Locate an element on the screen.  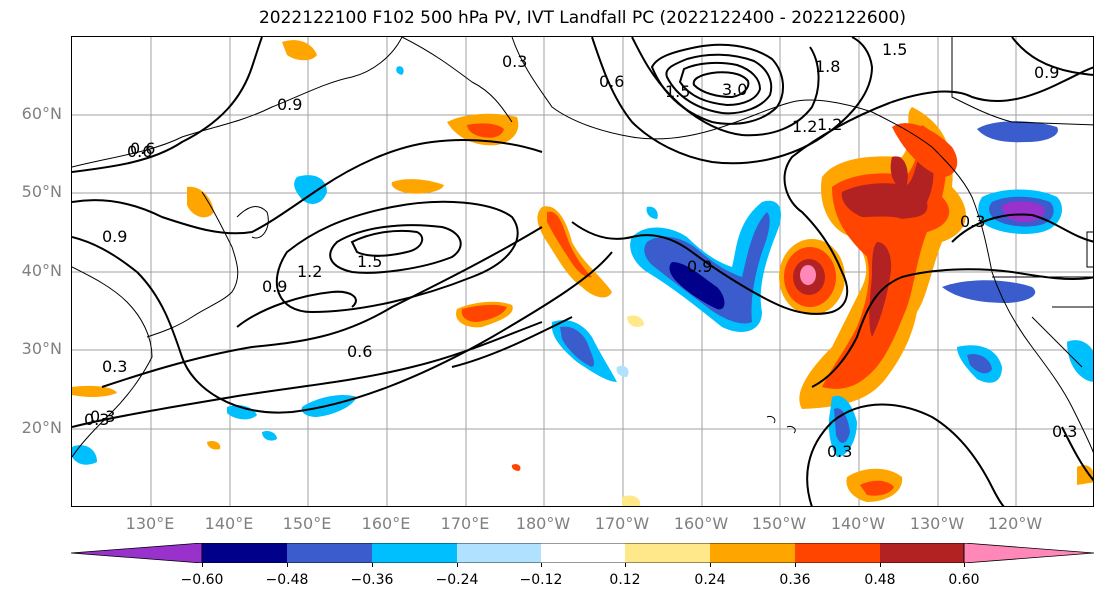
lat-label: 20°N is located at coordinates (41, 427).